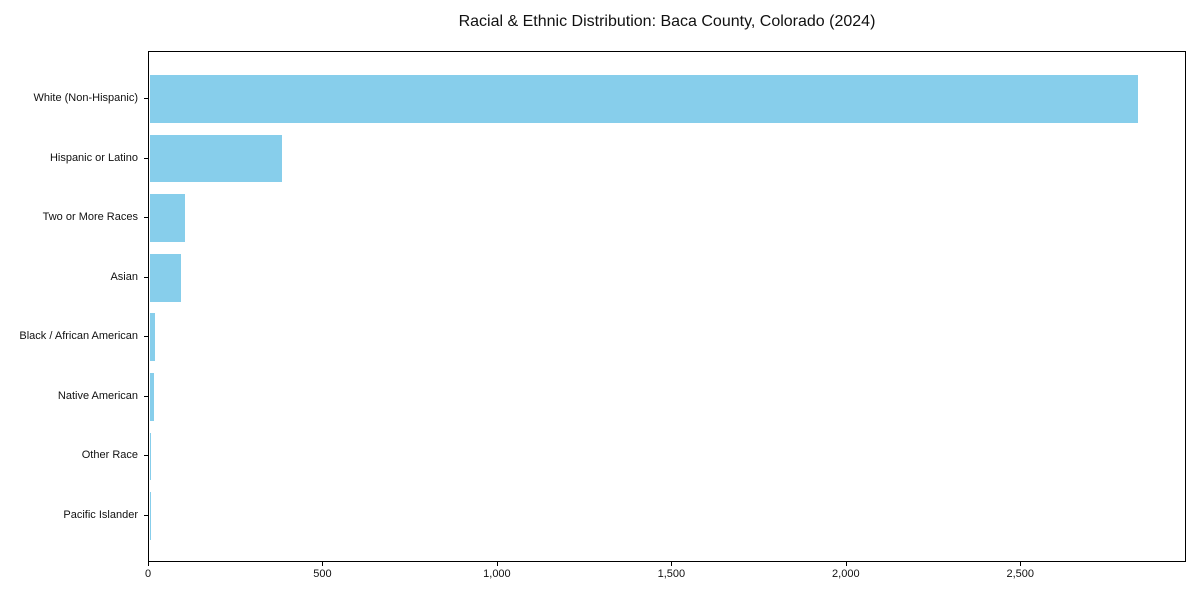 Image resolution: width=1200 pixels, height=600 pixels. I want to click on x-tick-label: 500, so click(322, 574).